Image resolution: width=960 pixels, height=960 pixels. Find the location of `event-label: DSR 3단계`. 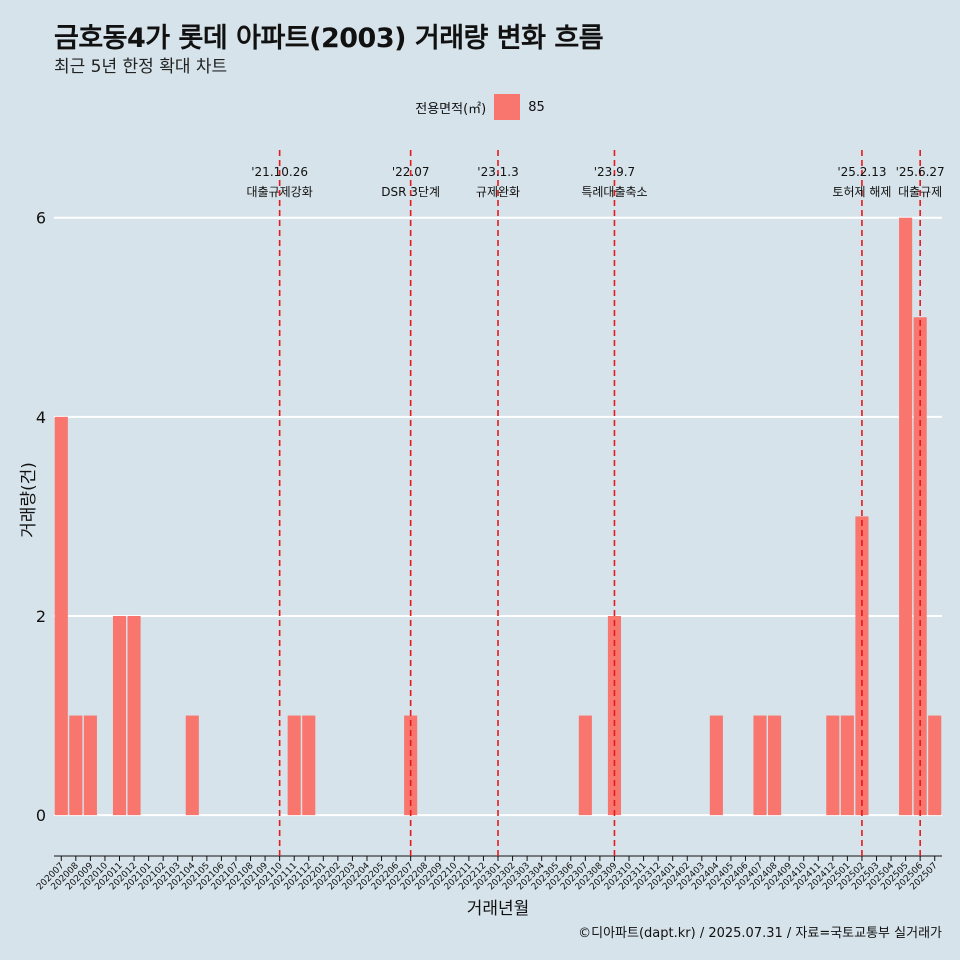

event-label: DSR 3단계 is located at coordinates (410, 192).